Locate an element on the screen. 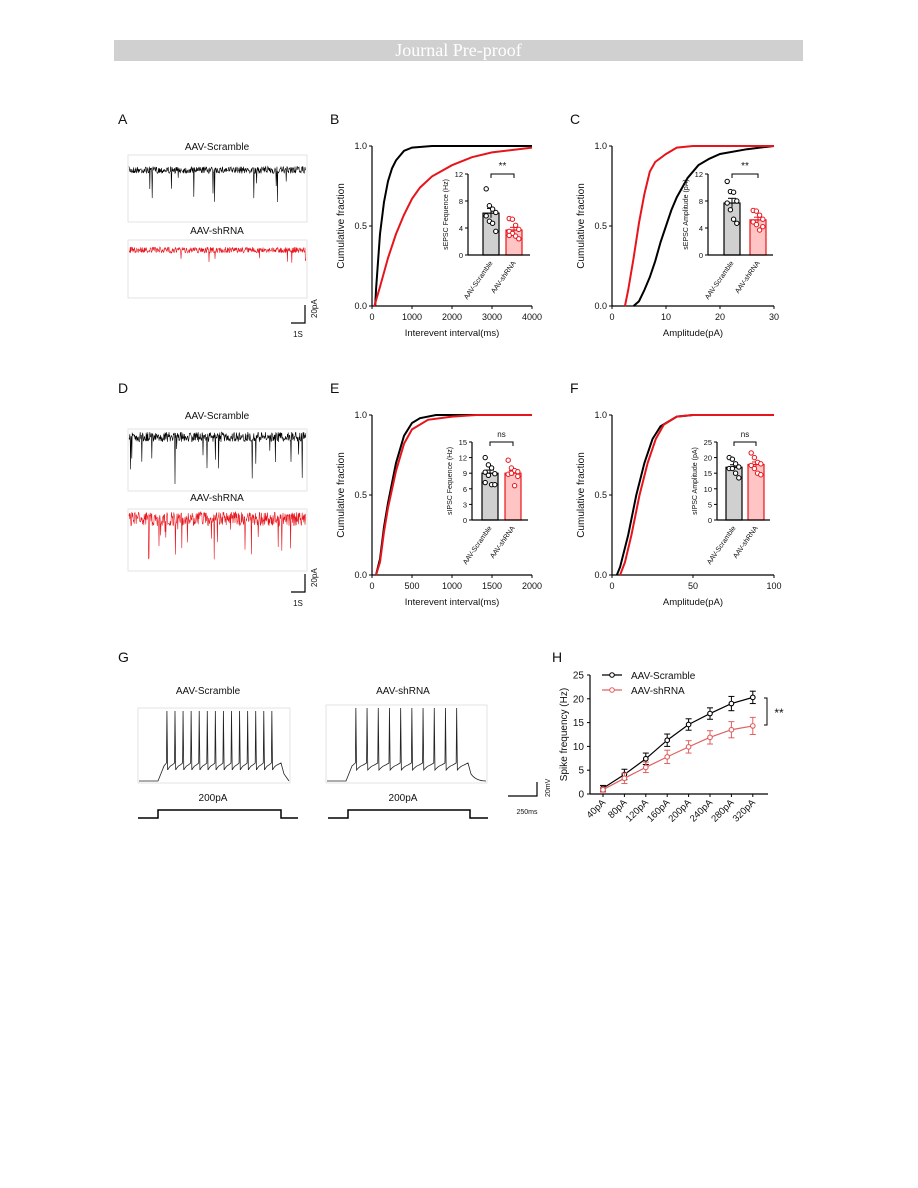  g-scale-bar is located at coordinates (523, 789).